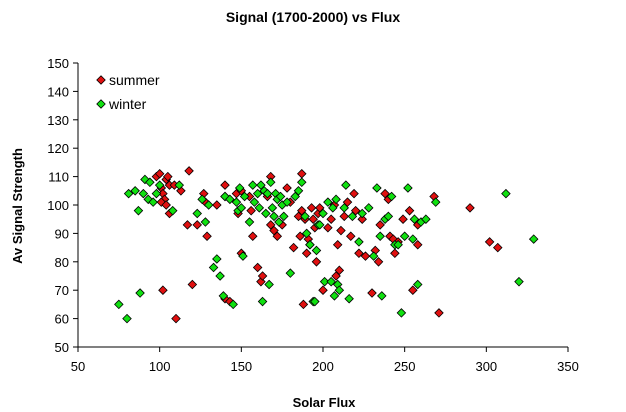  Describe the element at coordinates (127, 104) in the screenshot. I see `legend-label-winter: winter` at that location.